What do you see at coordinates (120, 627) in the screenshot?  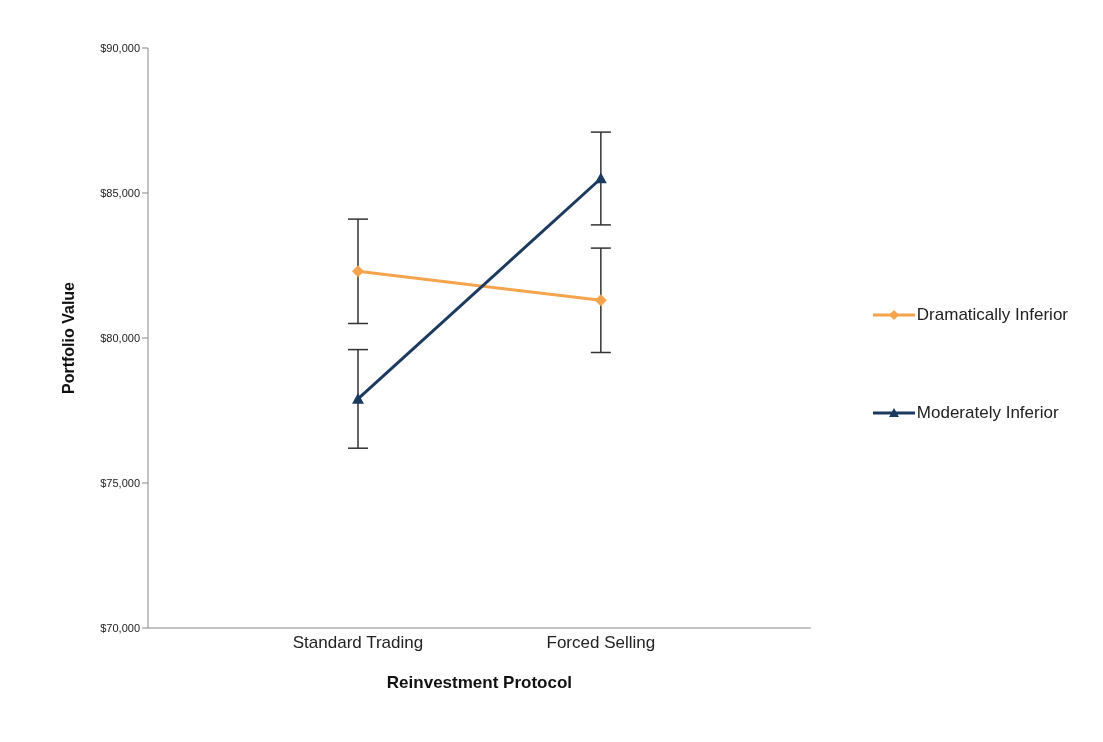 I see `y-tick-label: $70,000` at bounding box center [120, 627].